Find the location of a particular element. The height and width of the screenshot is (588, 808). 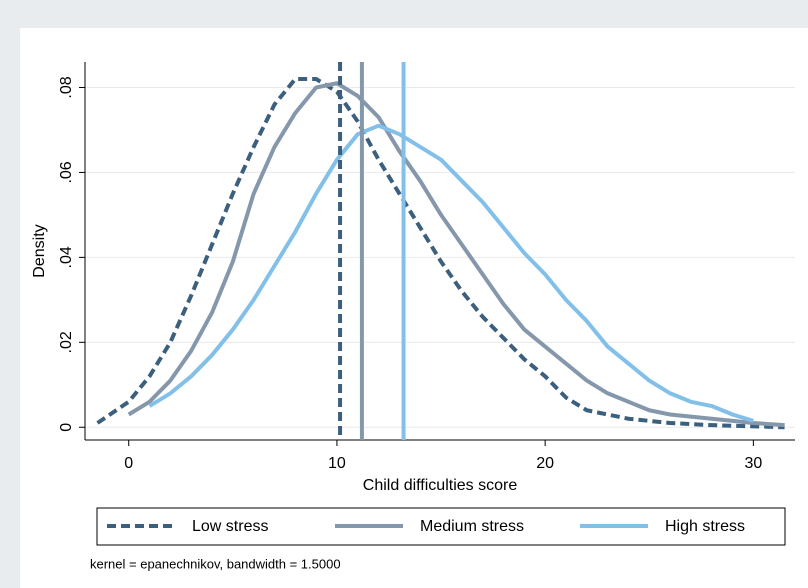

y-tick-label: .04 is located at coordinates (66, 257).